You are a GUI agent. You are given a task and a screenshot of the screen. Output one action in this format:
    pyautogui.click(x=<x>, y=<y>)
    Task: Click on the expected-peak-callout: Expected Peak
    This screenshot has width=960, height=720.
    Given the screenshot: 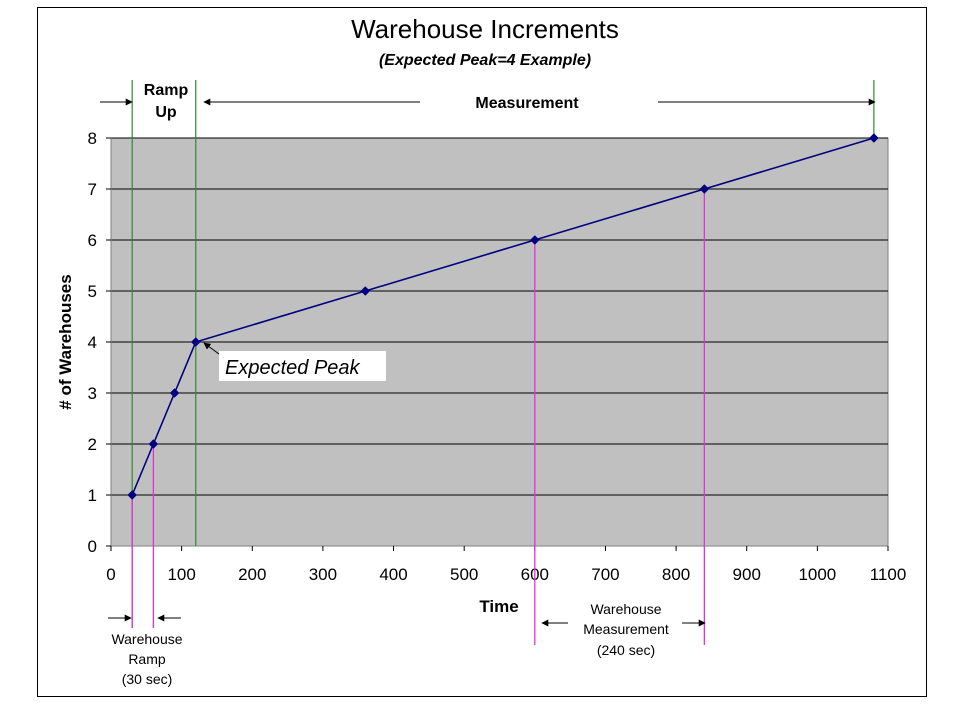 What is the action you would take?
    pyautogui.click(x=294, y=361)
    